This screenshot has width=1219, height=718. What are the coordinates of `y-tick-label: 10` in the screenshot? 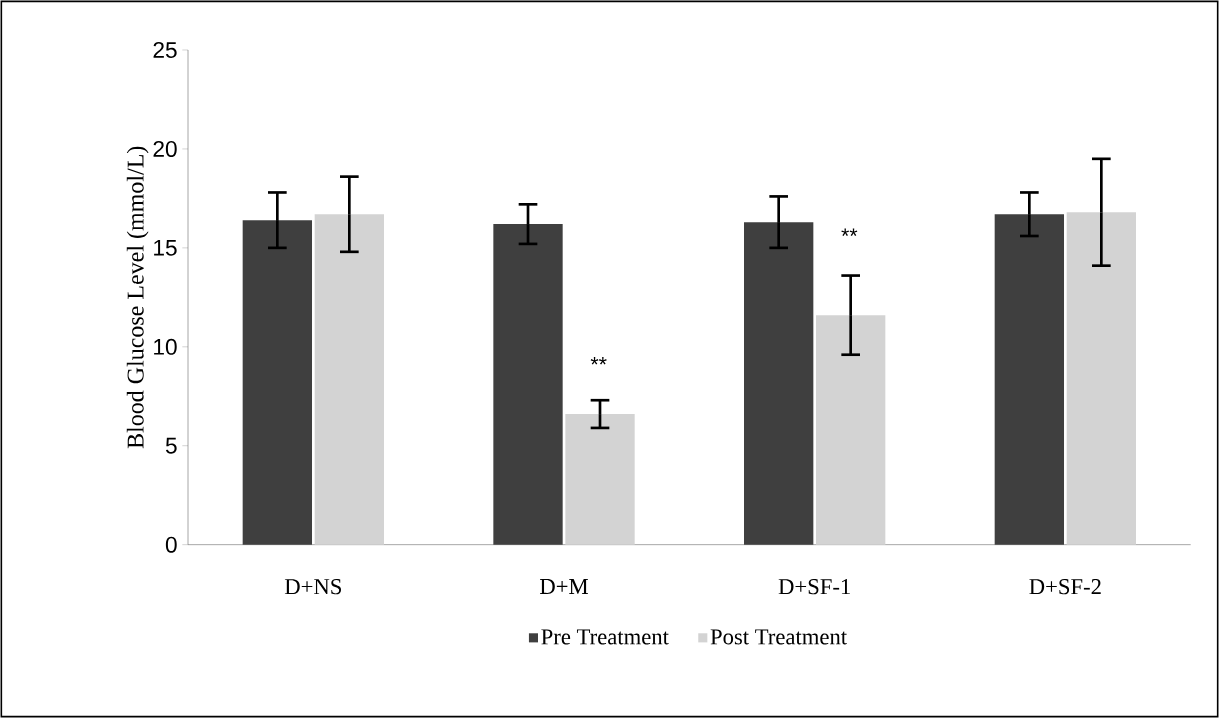 It's located at (165, 346).